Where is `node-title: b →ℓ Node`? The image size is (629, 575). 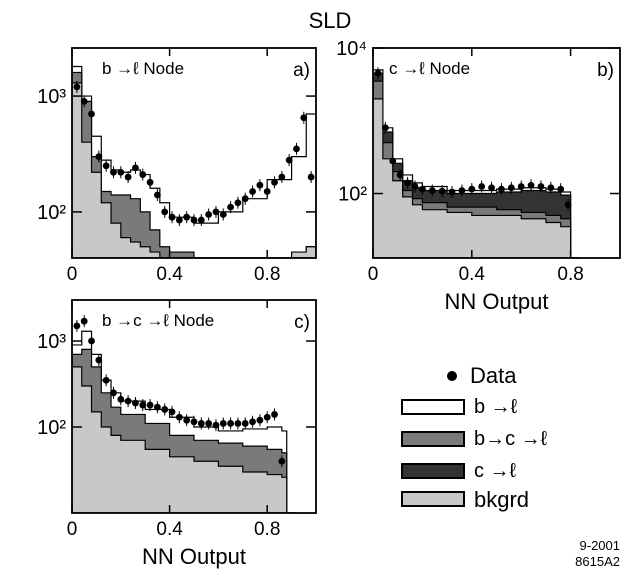
node-title: b →ℓ Node is located at coordinates (143, 68).